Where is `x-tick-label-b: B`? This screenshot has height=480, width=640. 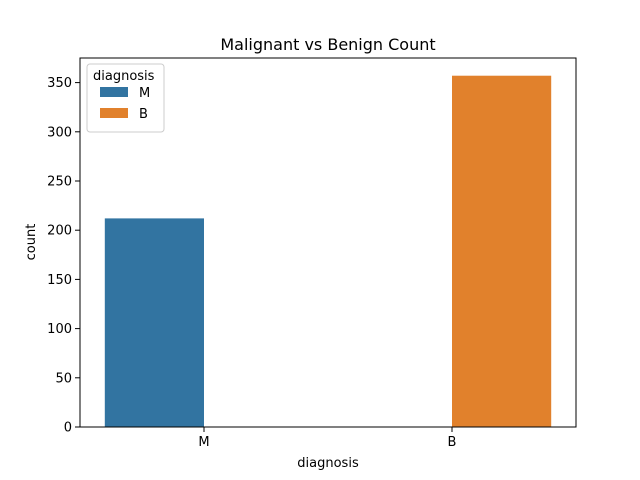
x-tick-label-b: B is located at coordinates (452, 442).